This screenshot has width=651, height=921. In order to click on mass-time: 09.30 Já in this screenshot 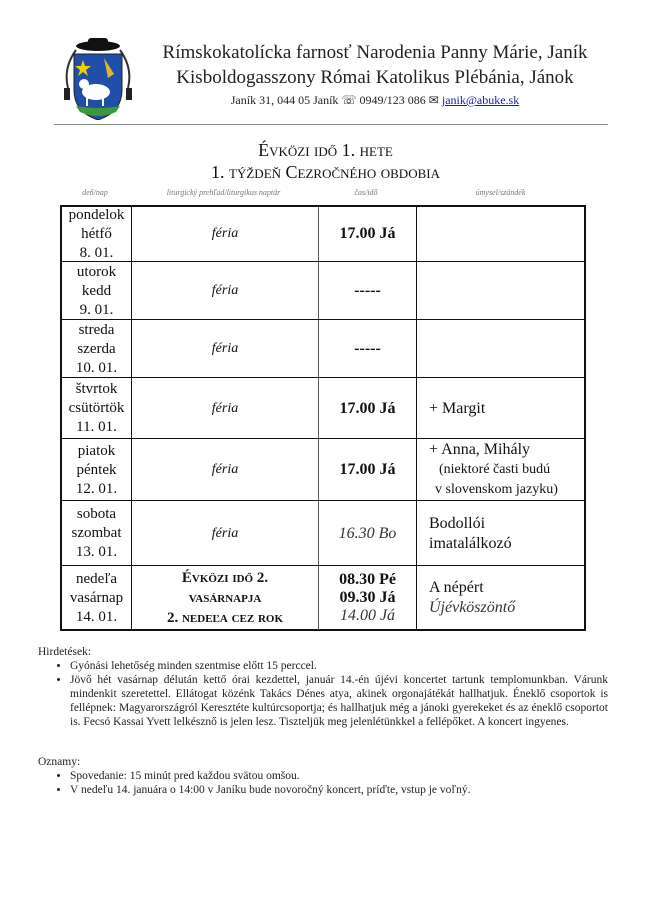, I will do `click(367, 597)`.